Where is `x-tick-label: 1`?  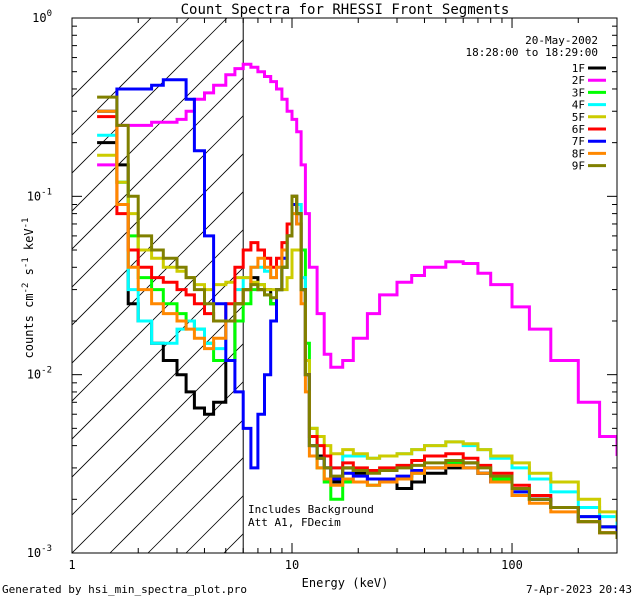 x-tick-label: 1 is located at coordinates (71, 565).